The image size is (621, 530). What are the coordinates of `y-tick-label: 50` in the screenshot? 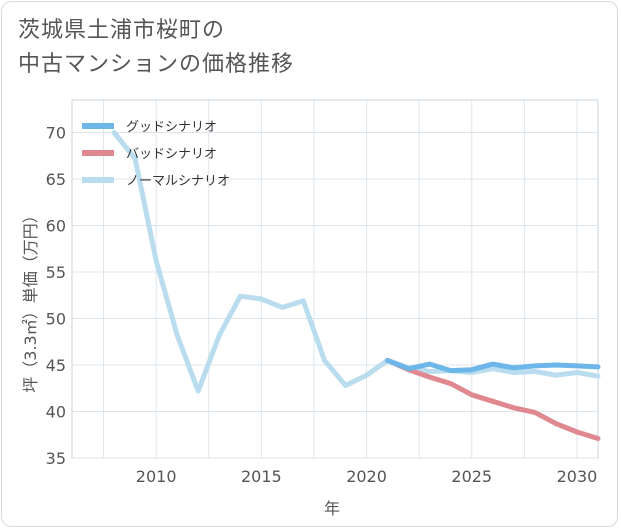 It's located at (56, 319).